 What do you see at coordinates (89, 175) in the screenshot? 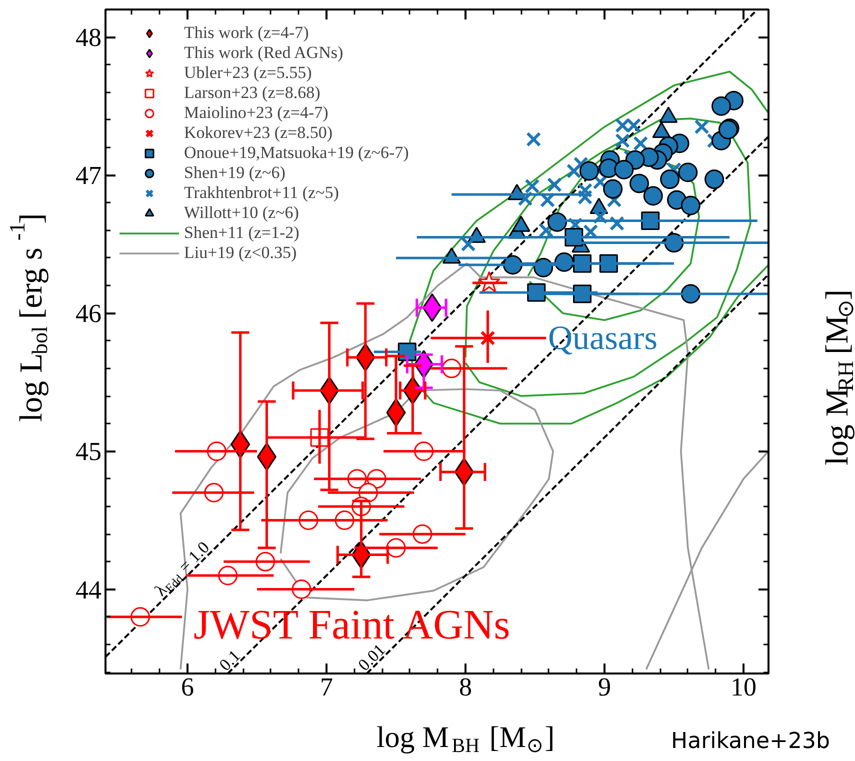
I see `y-tick-label: 47` at bounding box center [89, 175].